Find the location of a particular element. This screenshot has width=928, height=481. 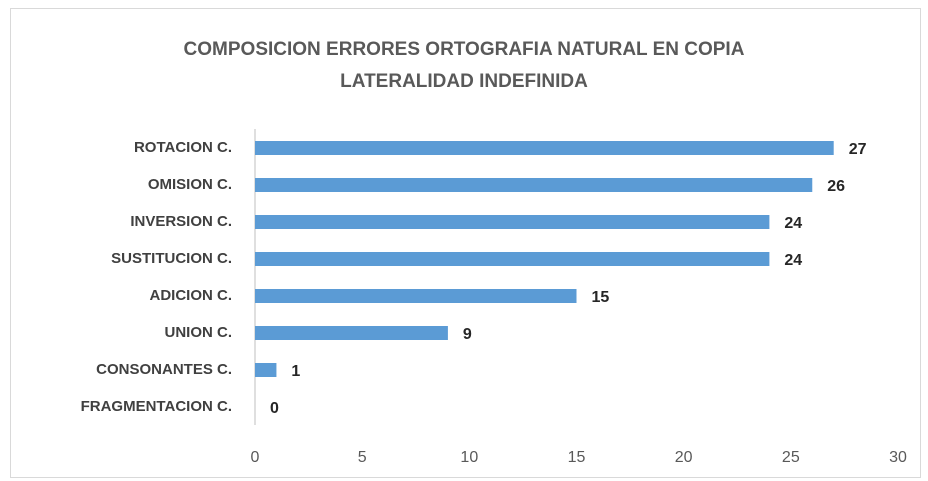

x-tick-label: 25 is located at coordinates (791, 457).